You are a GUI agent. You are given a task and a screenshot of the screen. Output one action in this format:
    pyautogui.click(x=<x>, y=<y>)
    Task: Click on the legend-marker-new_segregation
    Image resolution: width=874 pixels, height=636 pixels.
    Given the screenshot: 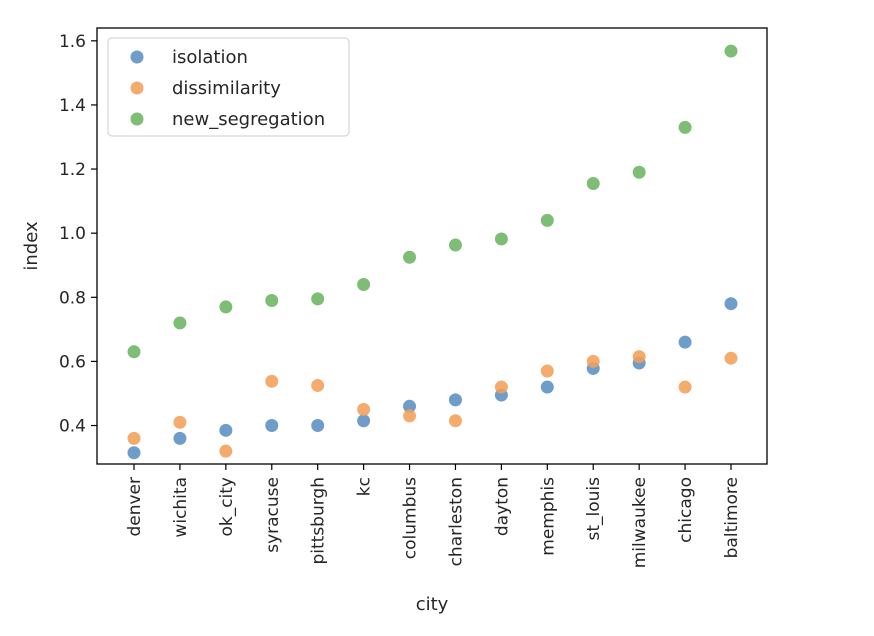 What is the action you would take?
    pyautogui.click(x=137, y=119)
    